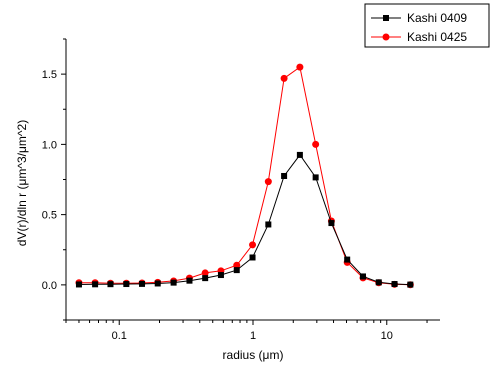  What do you see at coordinates (427, 25) in the screenshot?
I see `legend: Kashi 0409 Kashi 0425` at bounding box center [427, 25].